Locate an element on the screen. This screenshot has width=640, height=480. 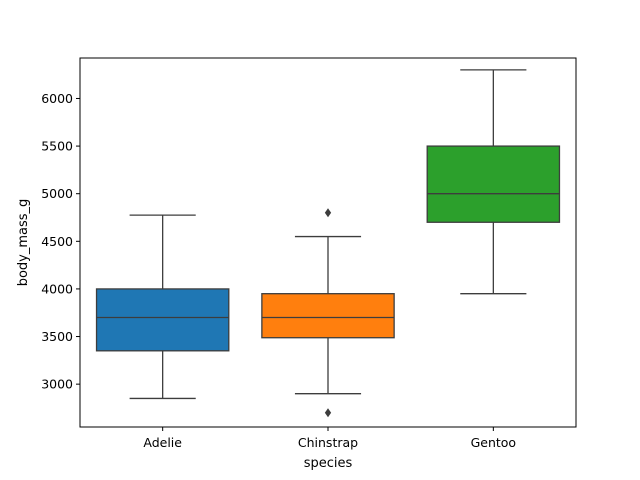
box-group-chinstrap is located at coordinates (328, 313).